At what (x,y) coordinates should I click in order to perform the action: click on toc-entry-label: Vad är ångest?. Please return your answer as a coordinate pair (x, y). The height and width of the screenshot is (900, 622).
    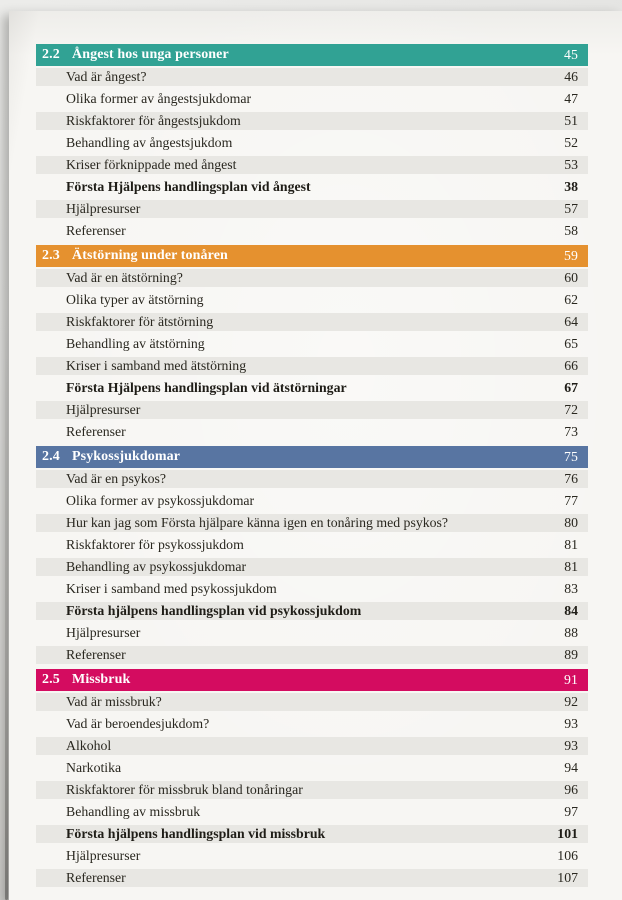
    Looking at the image, I should click on (106, 76).